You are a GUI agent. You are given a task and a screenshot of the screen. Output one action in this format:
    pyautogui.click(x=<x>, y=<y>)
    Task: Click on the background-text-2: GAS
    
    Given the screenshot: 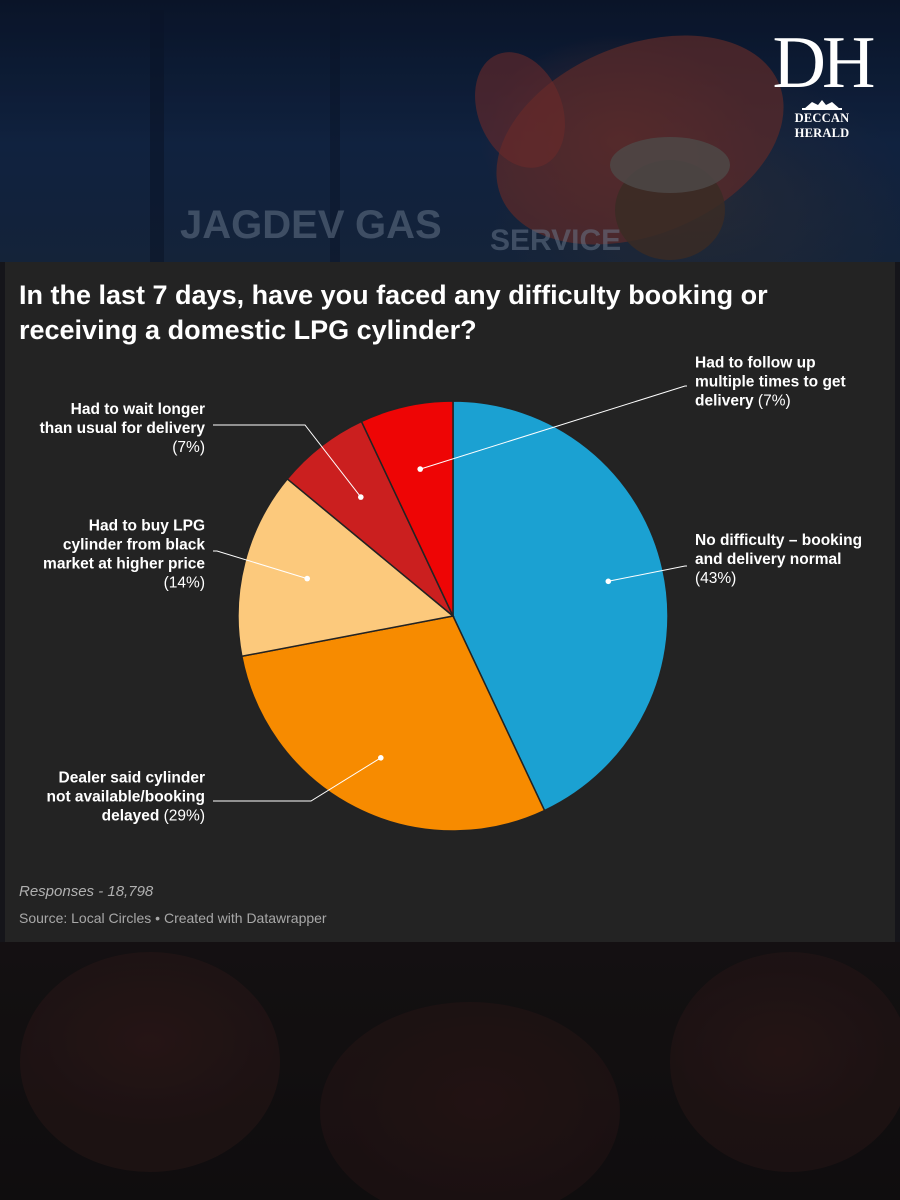 What is the action you would take?
    pyautogui.click(x=398, y=225)
    